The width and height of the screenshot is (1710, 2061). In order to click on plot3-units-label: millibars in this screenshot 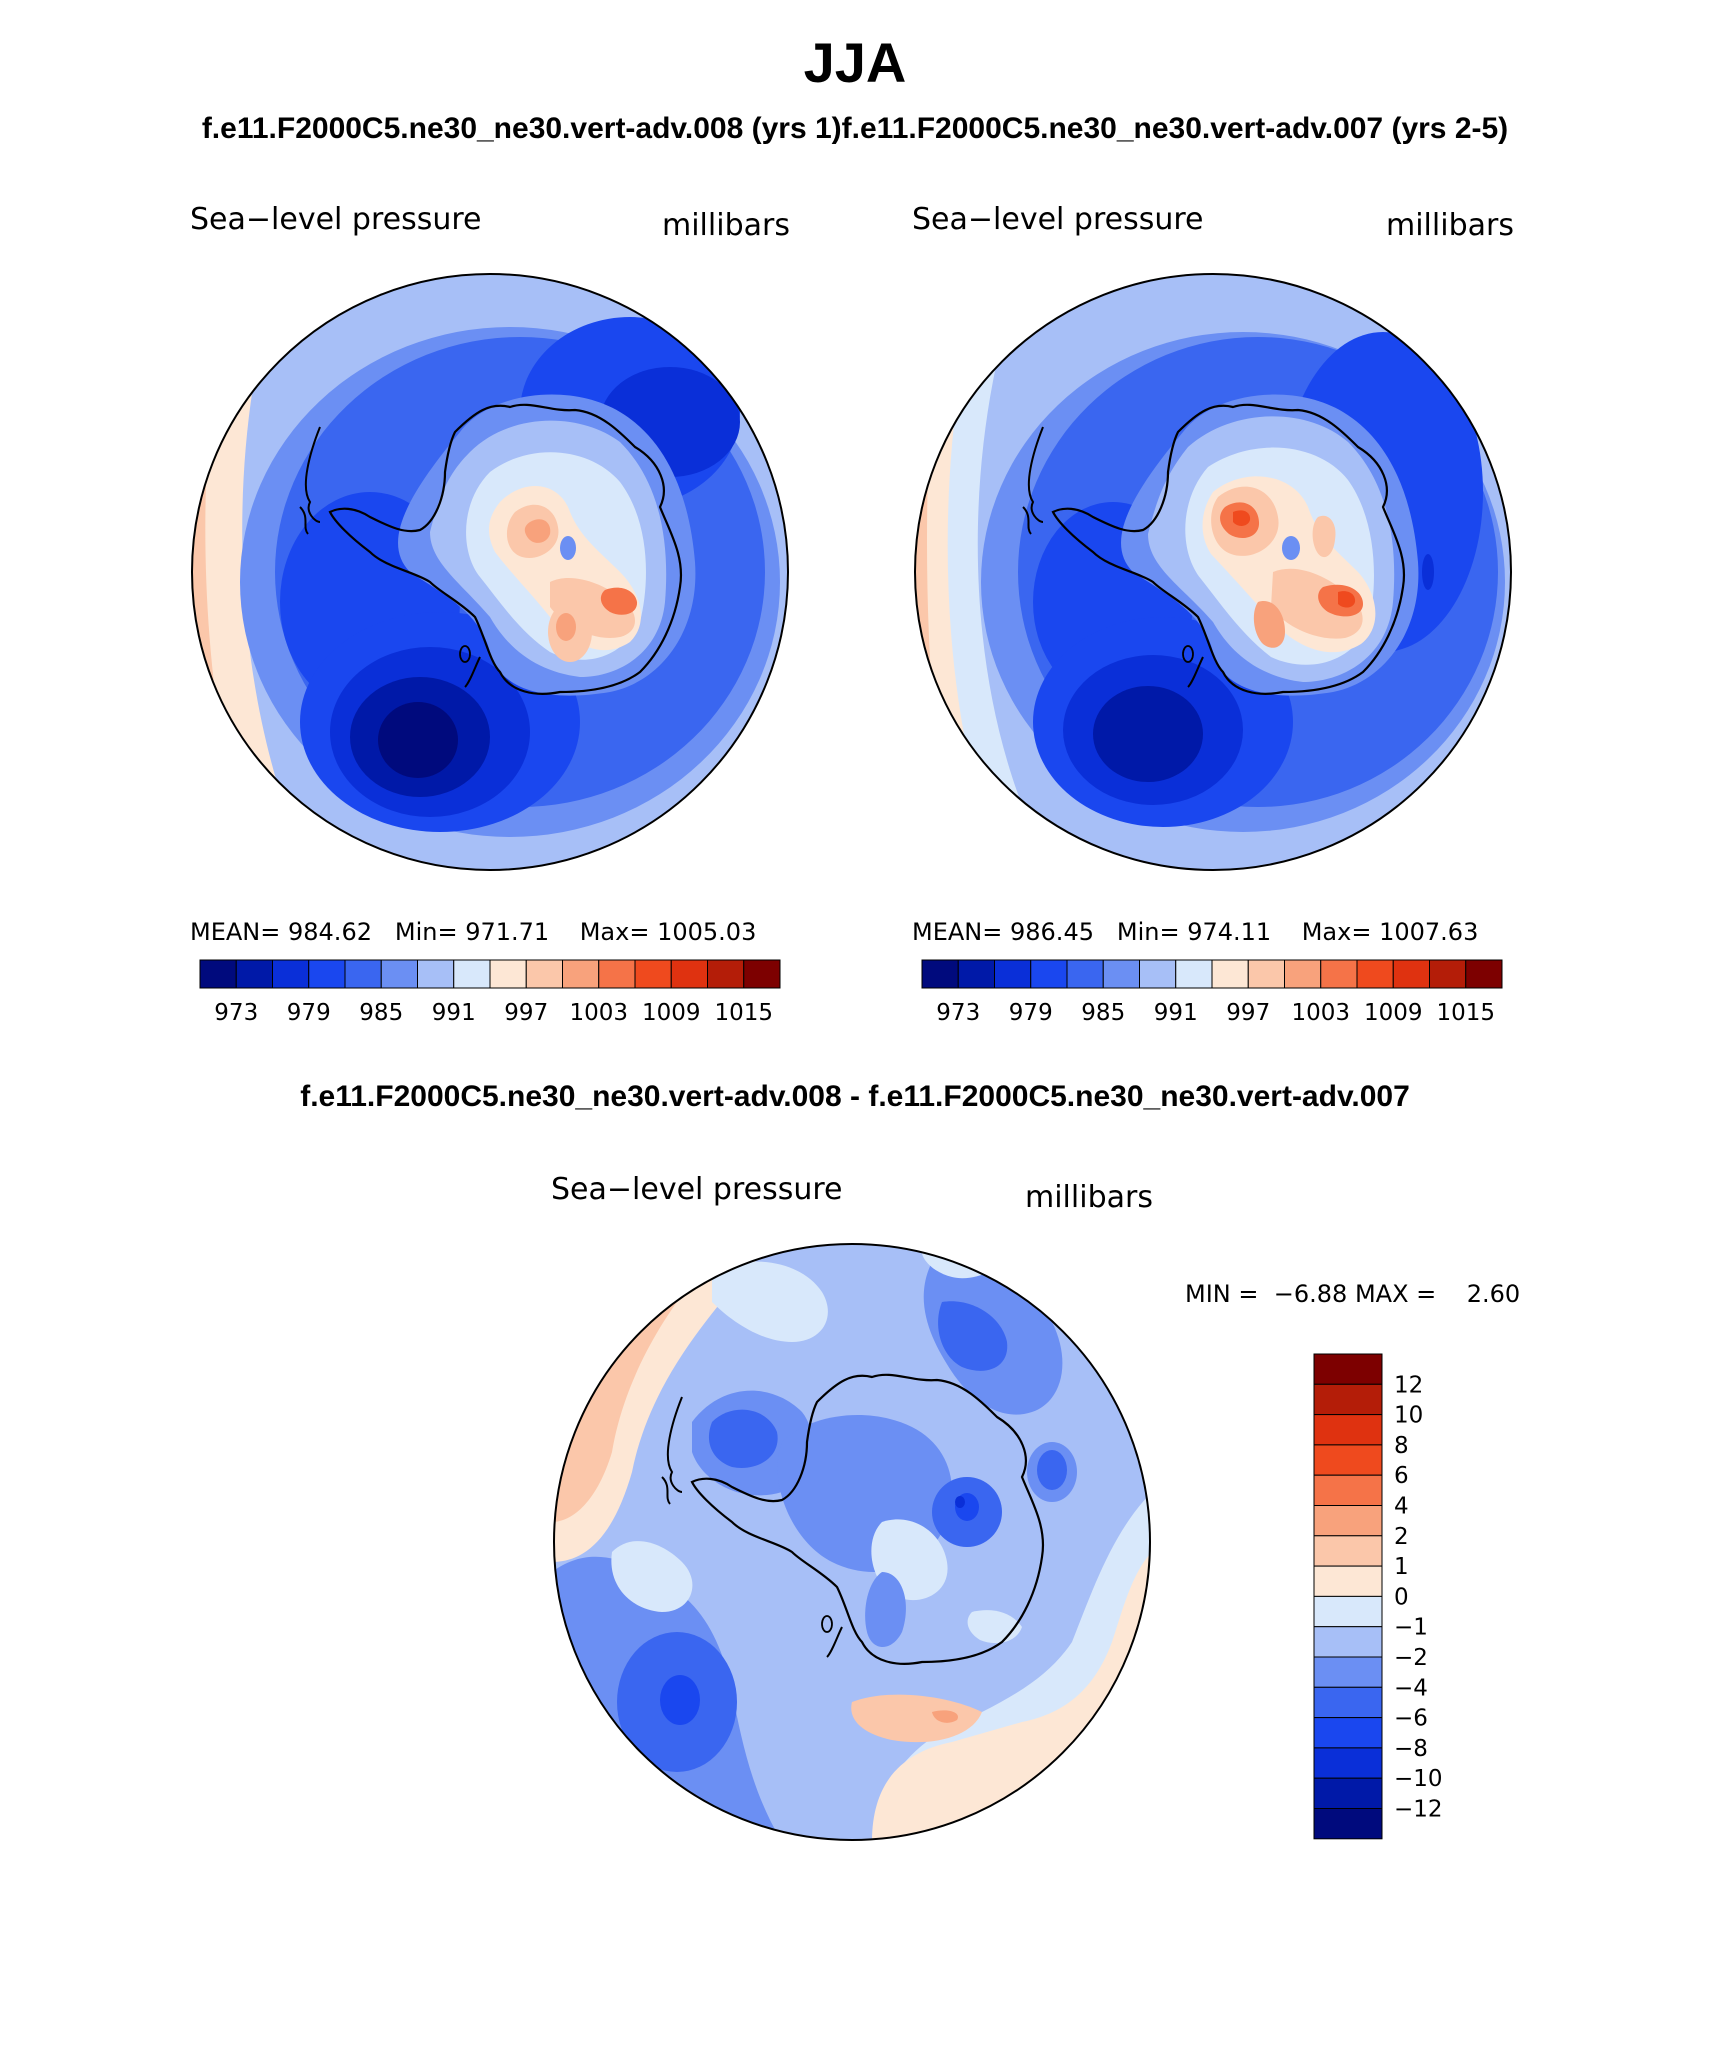, I will do `click(1089, 1197)`.